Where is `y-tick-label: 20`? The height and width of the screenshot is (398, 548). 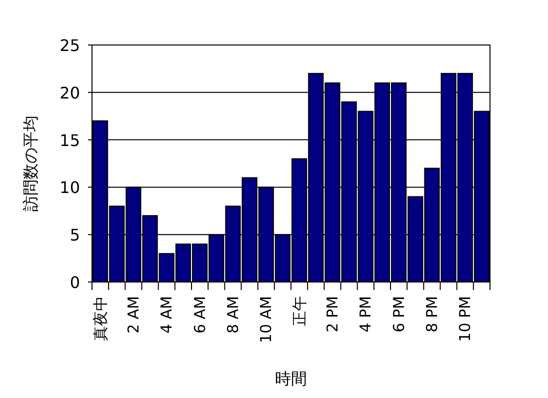 y-tick-label: 20 is located at coordinates (70, 92).